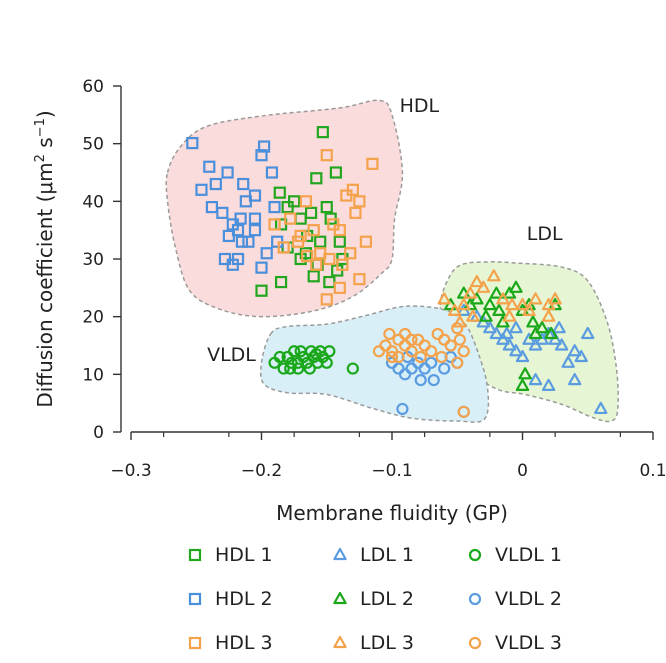 This screenshot has height=663, width=666. What do you see at coordinates (93, 202) in the screenshot?
I see `y-tick-label: 40` at bounding box center [93, 202].